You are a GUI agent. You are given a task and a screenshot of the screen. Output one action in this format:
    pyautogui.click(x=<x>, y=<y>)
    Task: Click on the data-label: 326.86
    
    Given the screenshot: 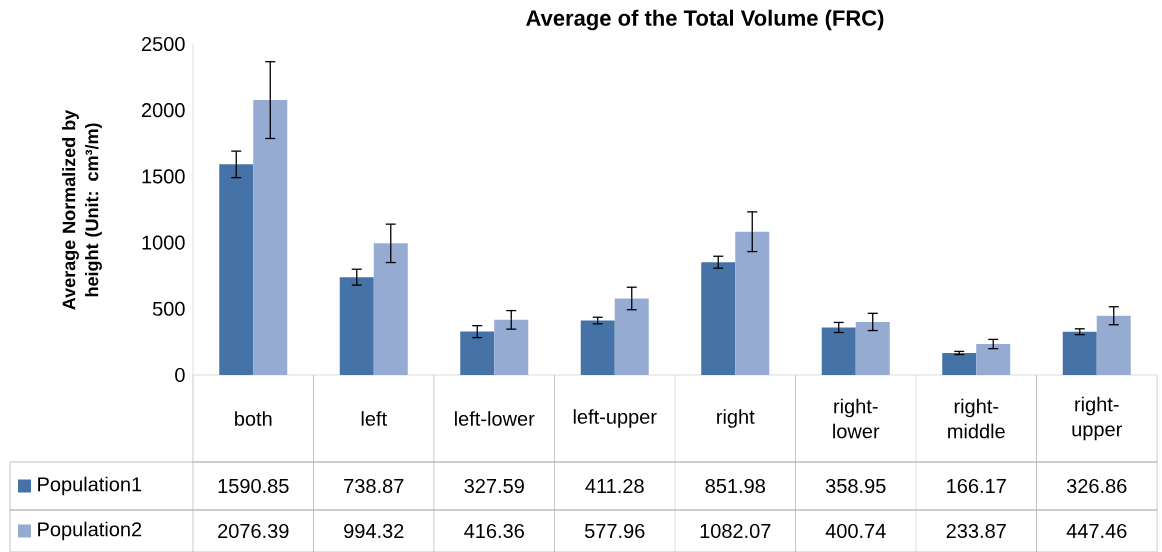 What is the action you would take?
    pyautogui.click(x=1096, y=485)
    